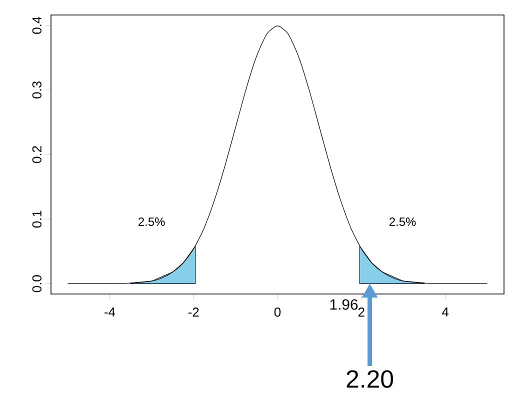  I want to click on x-tick-label: 4, so click(445, 312).